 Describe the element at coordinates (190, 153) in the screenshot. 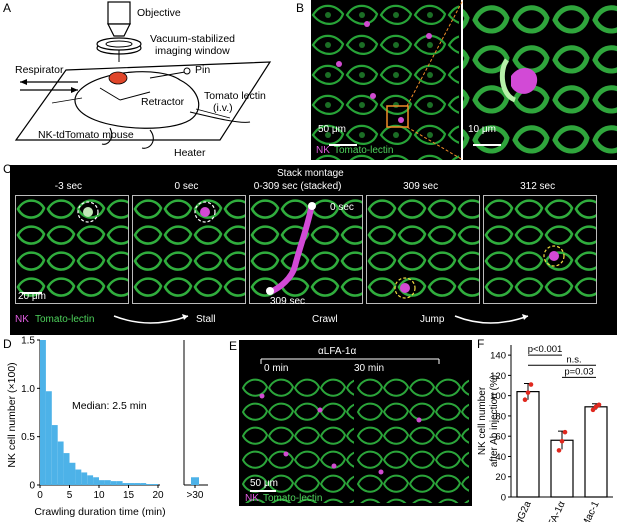

I see `heater-label: Heater` at that location.